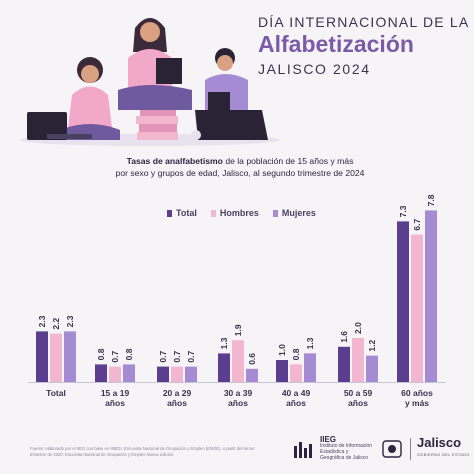  I want to click on legend-swatch-hombres, so click(213, 213).